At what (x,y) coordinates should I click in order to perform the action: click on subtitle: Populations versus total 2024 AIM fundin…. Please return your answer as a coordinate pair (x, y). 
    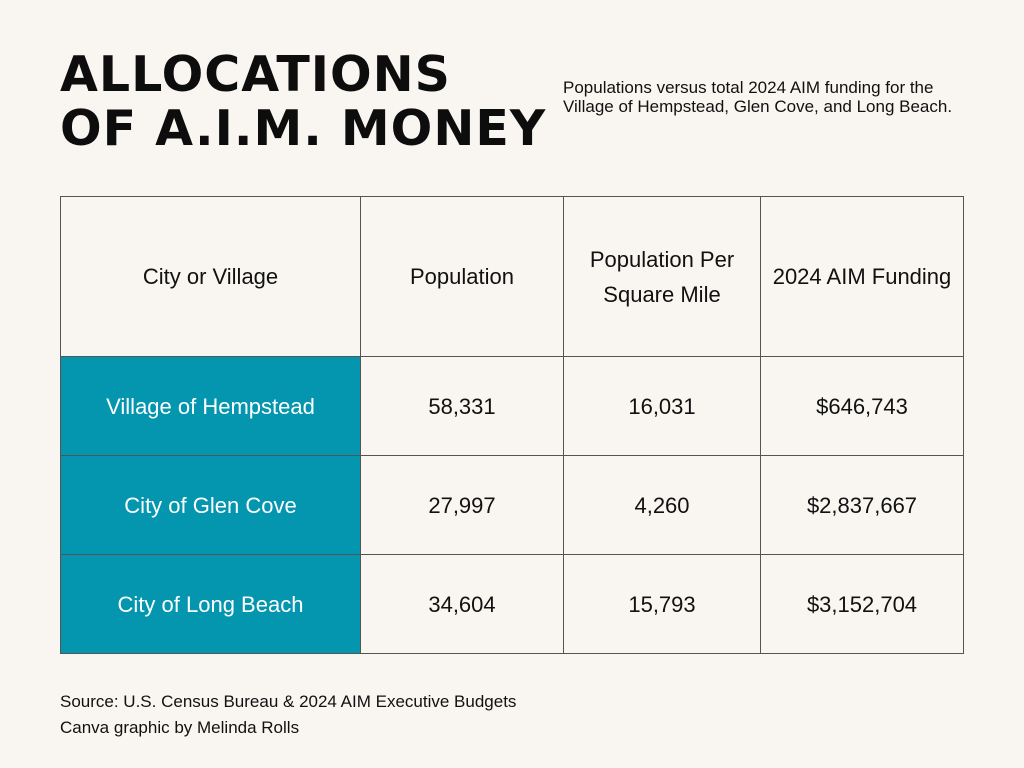
    Looking at the image, I should click on (758, 97).